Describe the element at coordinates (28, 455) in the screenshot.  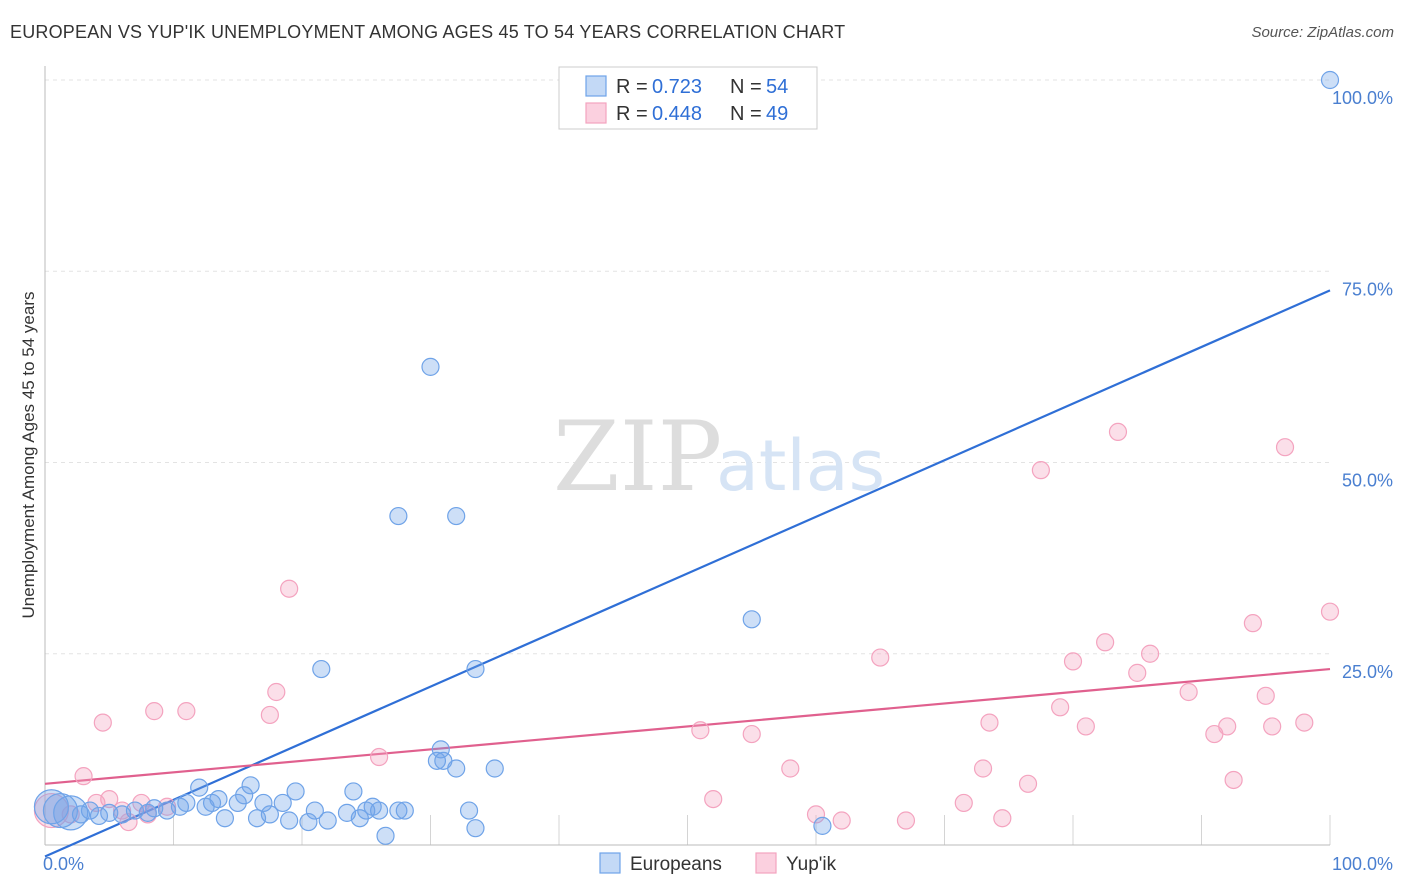
I see `y-axis-title: Unemployment Among Ages 45 to 54 years` at that location.